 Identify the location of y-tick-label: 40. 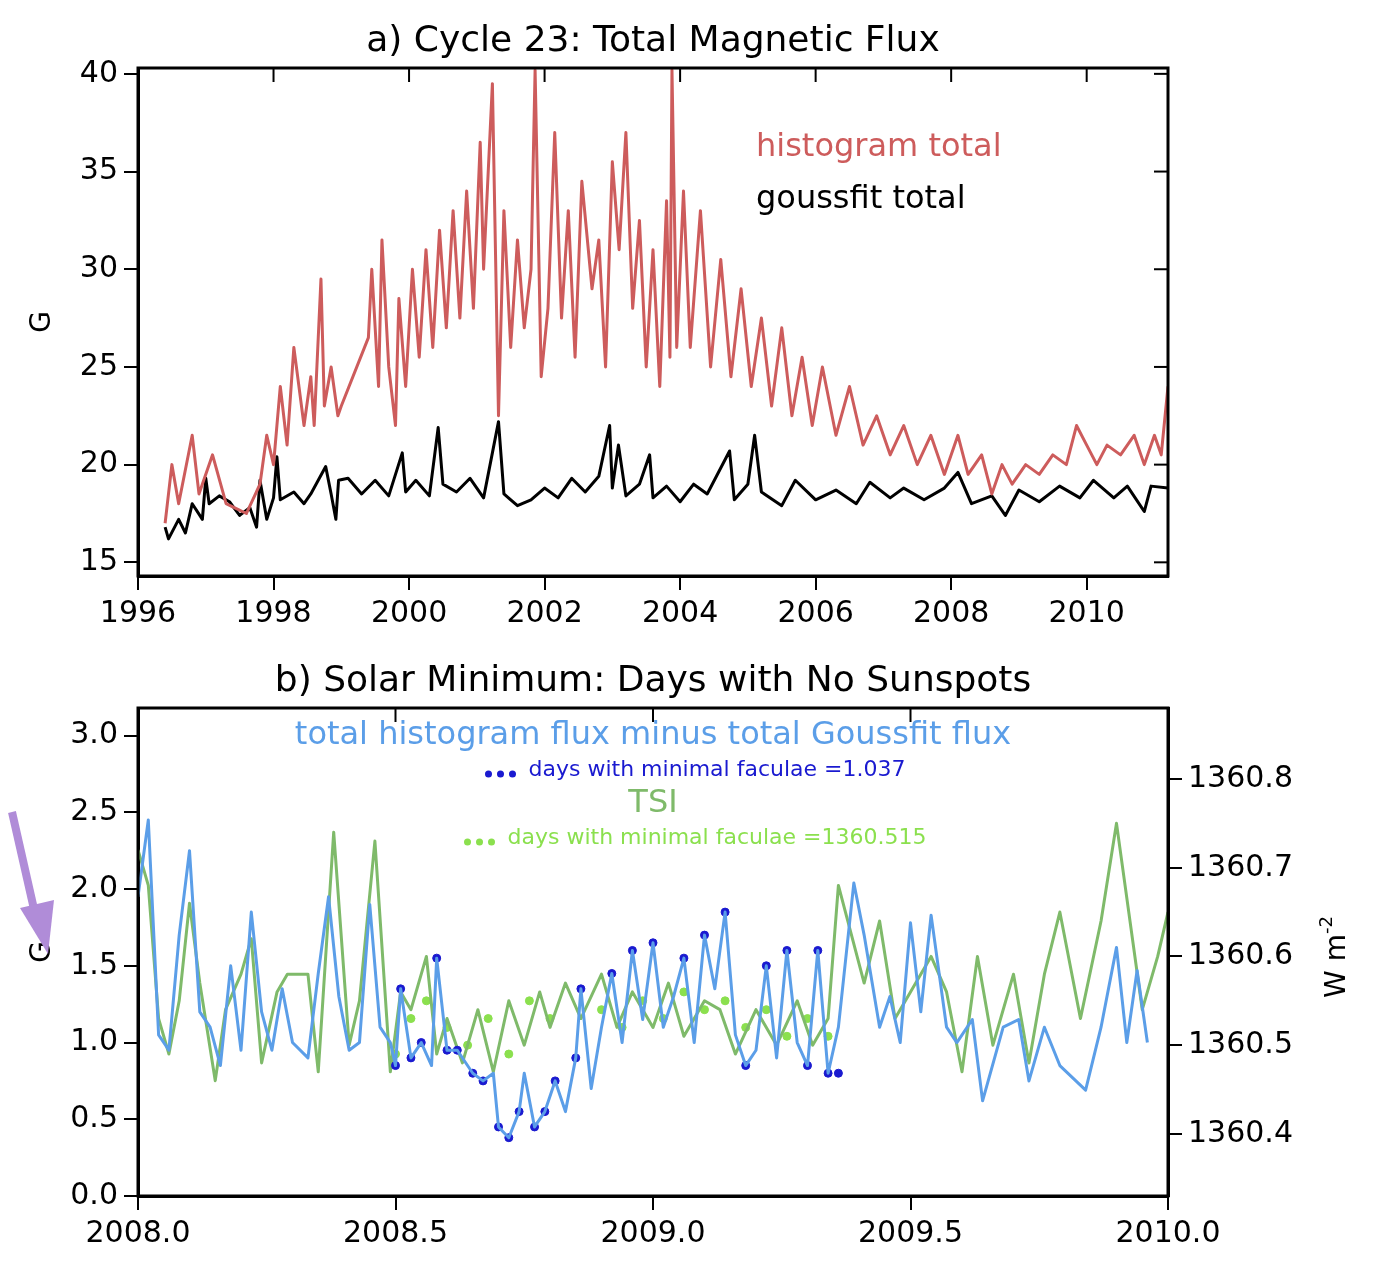
(98, 71).